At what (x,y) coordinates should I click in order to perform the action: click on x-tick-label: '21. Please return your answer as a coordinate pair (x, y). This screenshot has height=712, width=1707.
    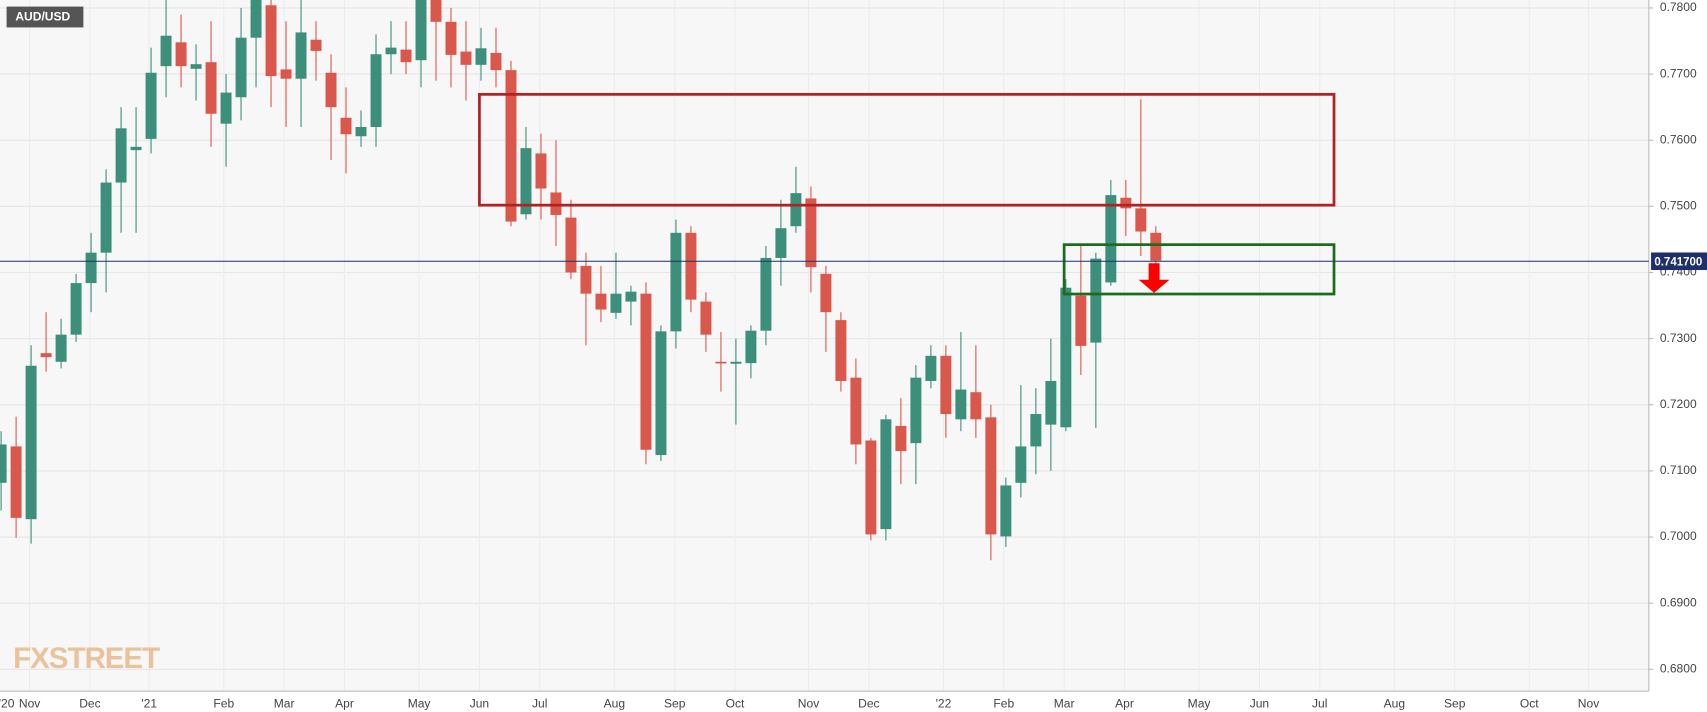
    Looking at the image, I should click on (149, 703).